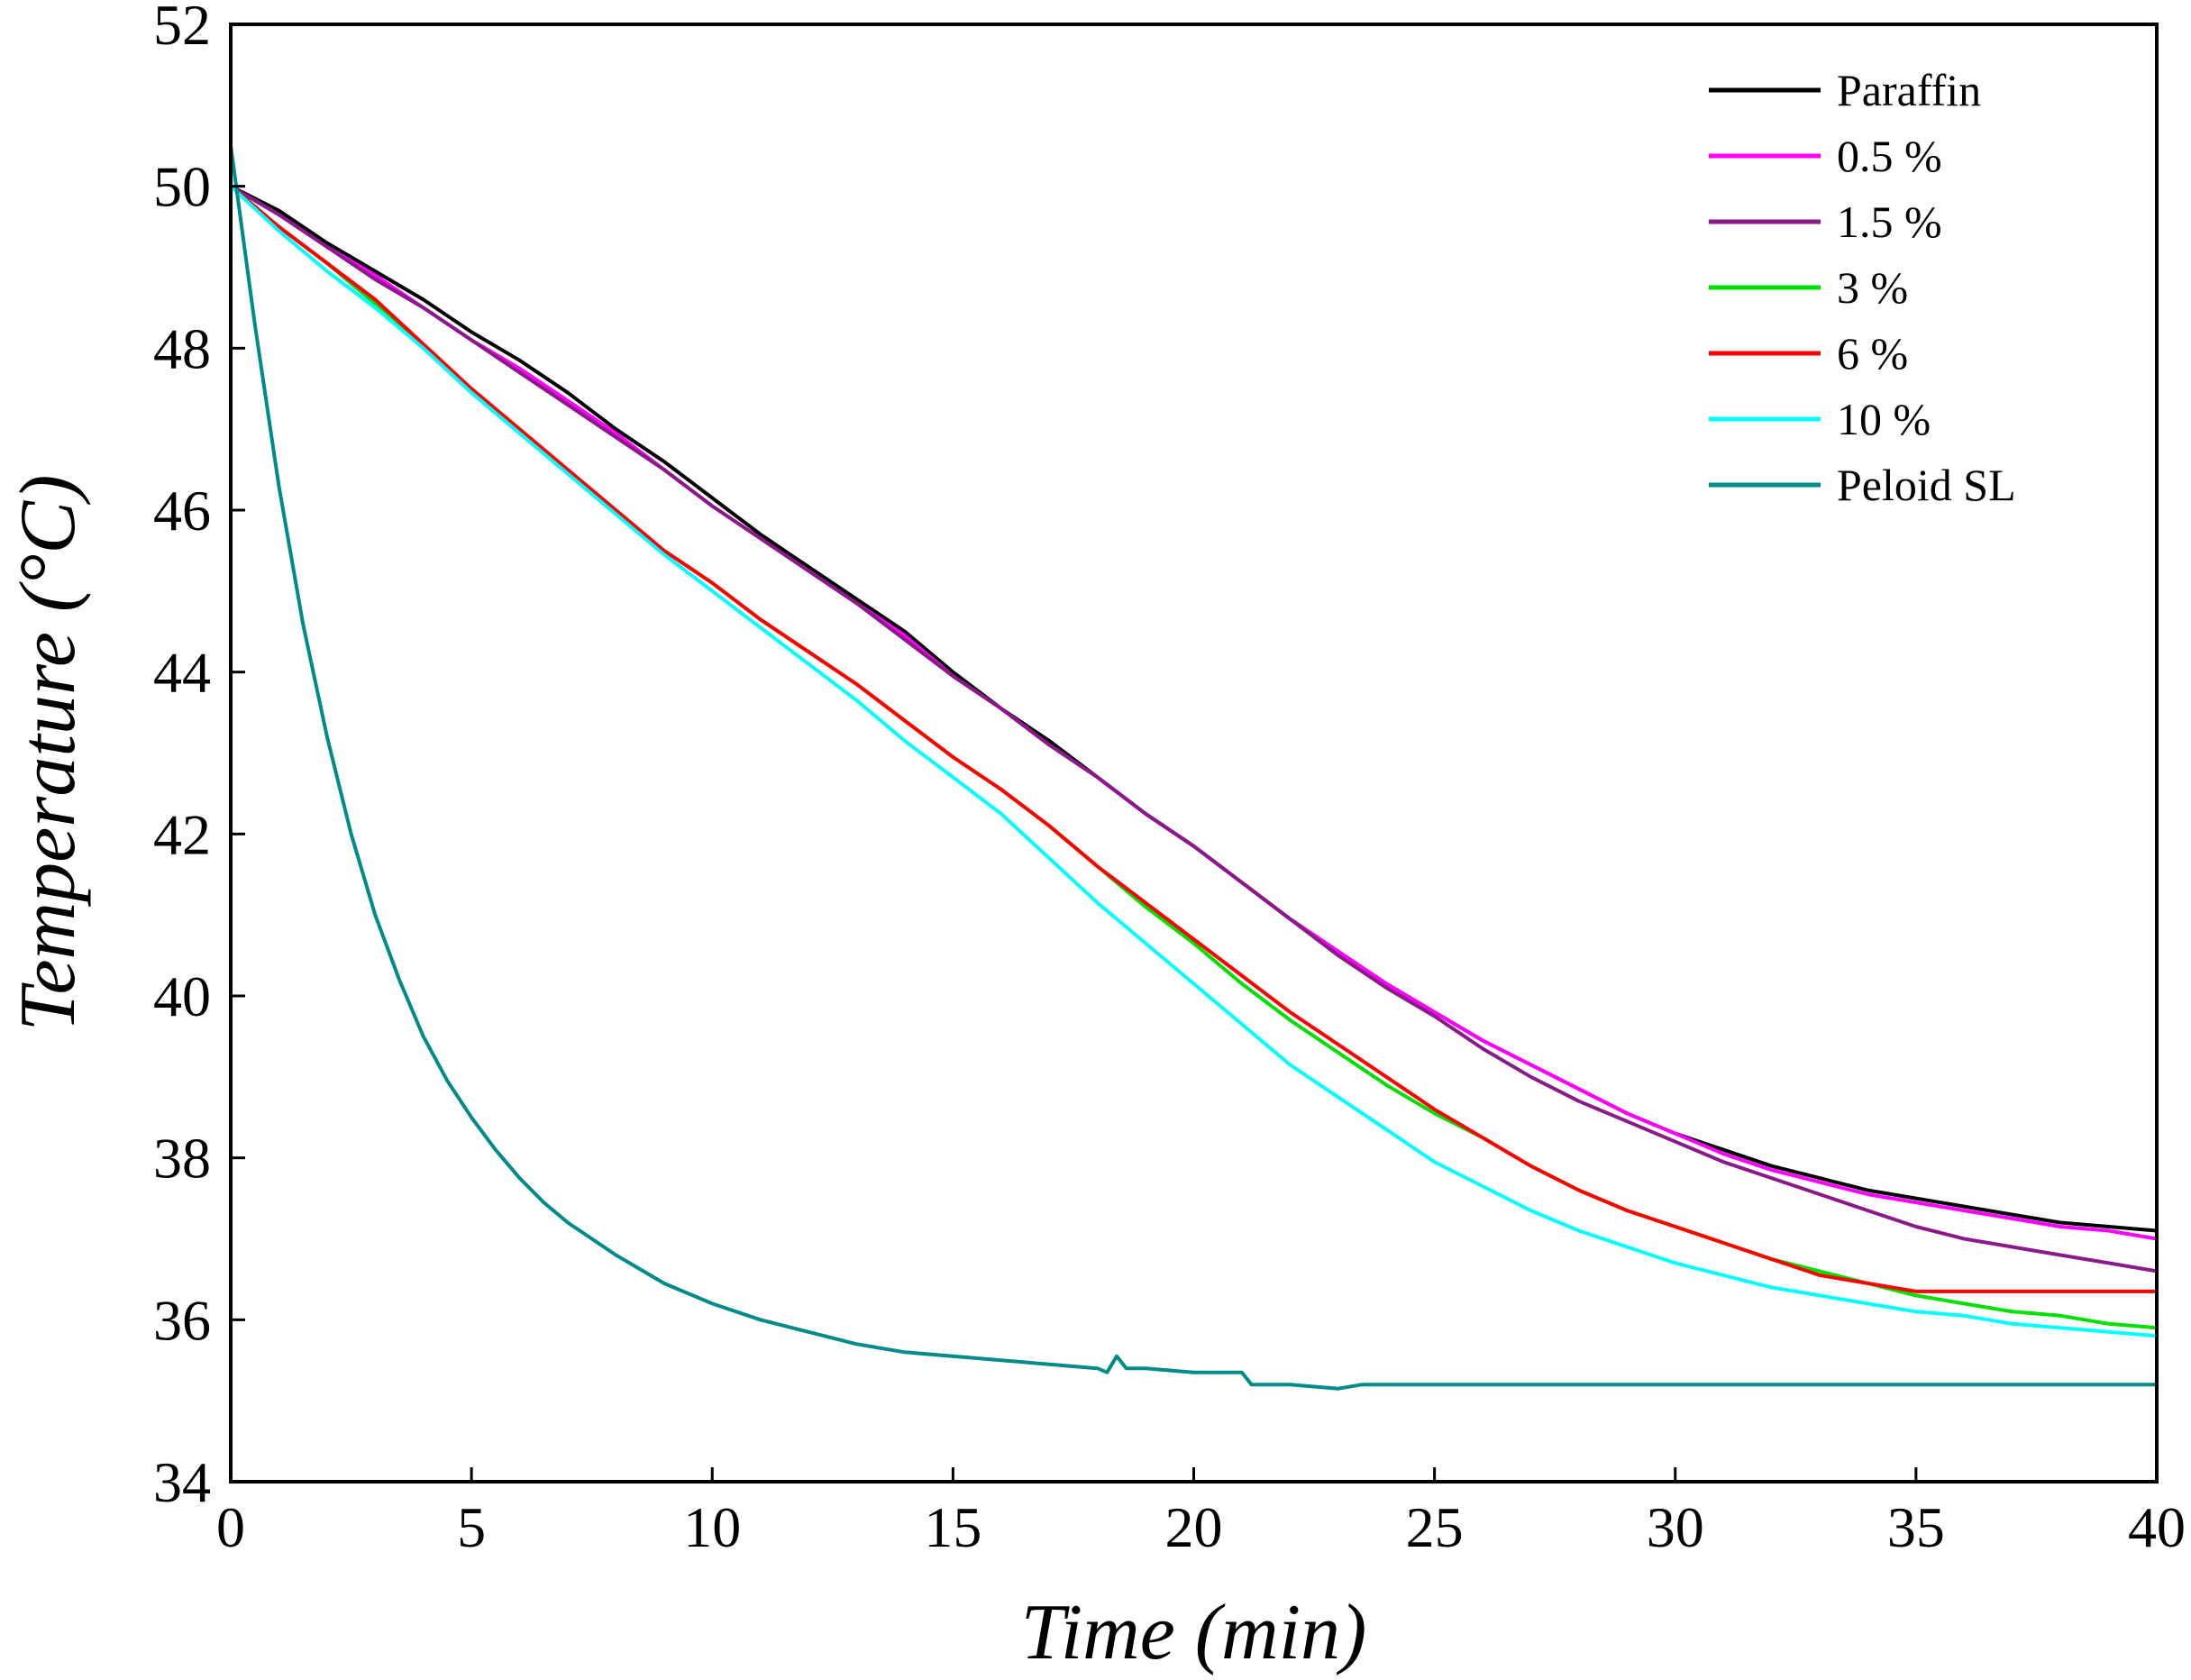 This screenshot has width=2191, height=1680. Describe the element at coordinates (182, 1159) in the screenshot. I see `y-tick-label: 38` at that location.